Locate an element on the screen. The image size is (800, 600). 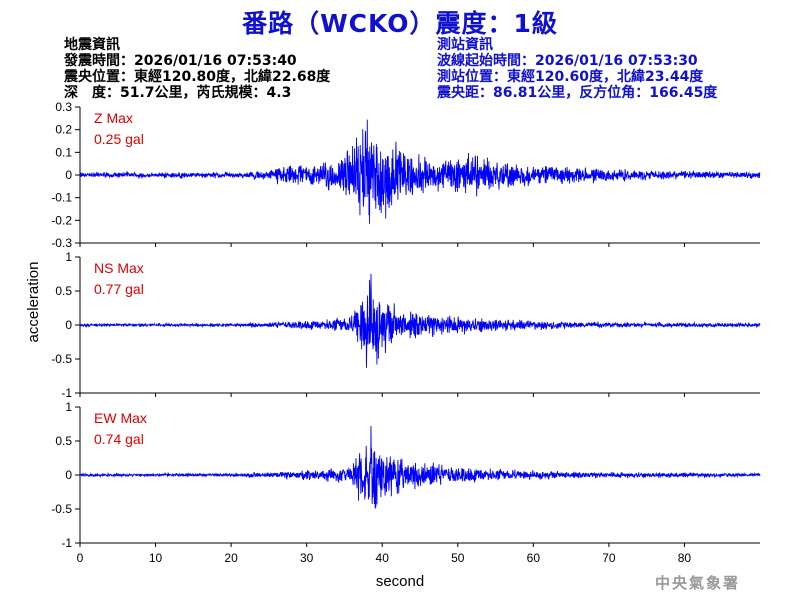
station-location: 測站位置：東經120.60度，北緯23.44度 is located at coordinates (570, 77).